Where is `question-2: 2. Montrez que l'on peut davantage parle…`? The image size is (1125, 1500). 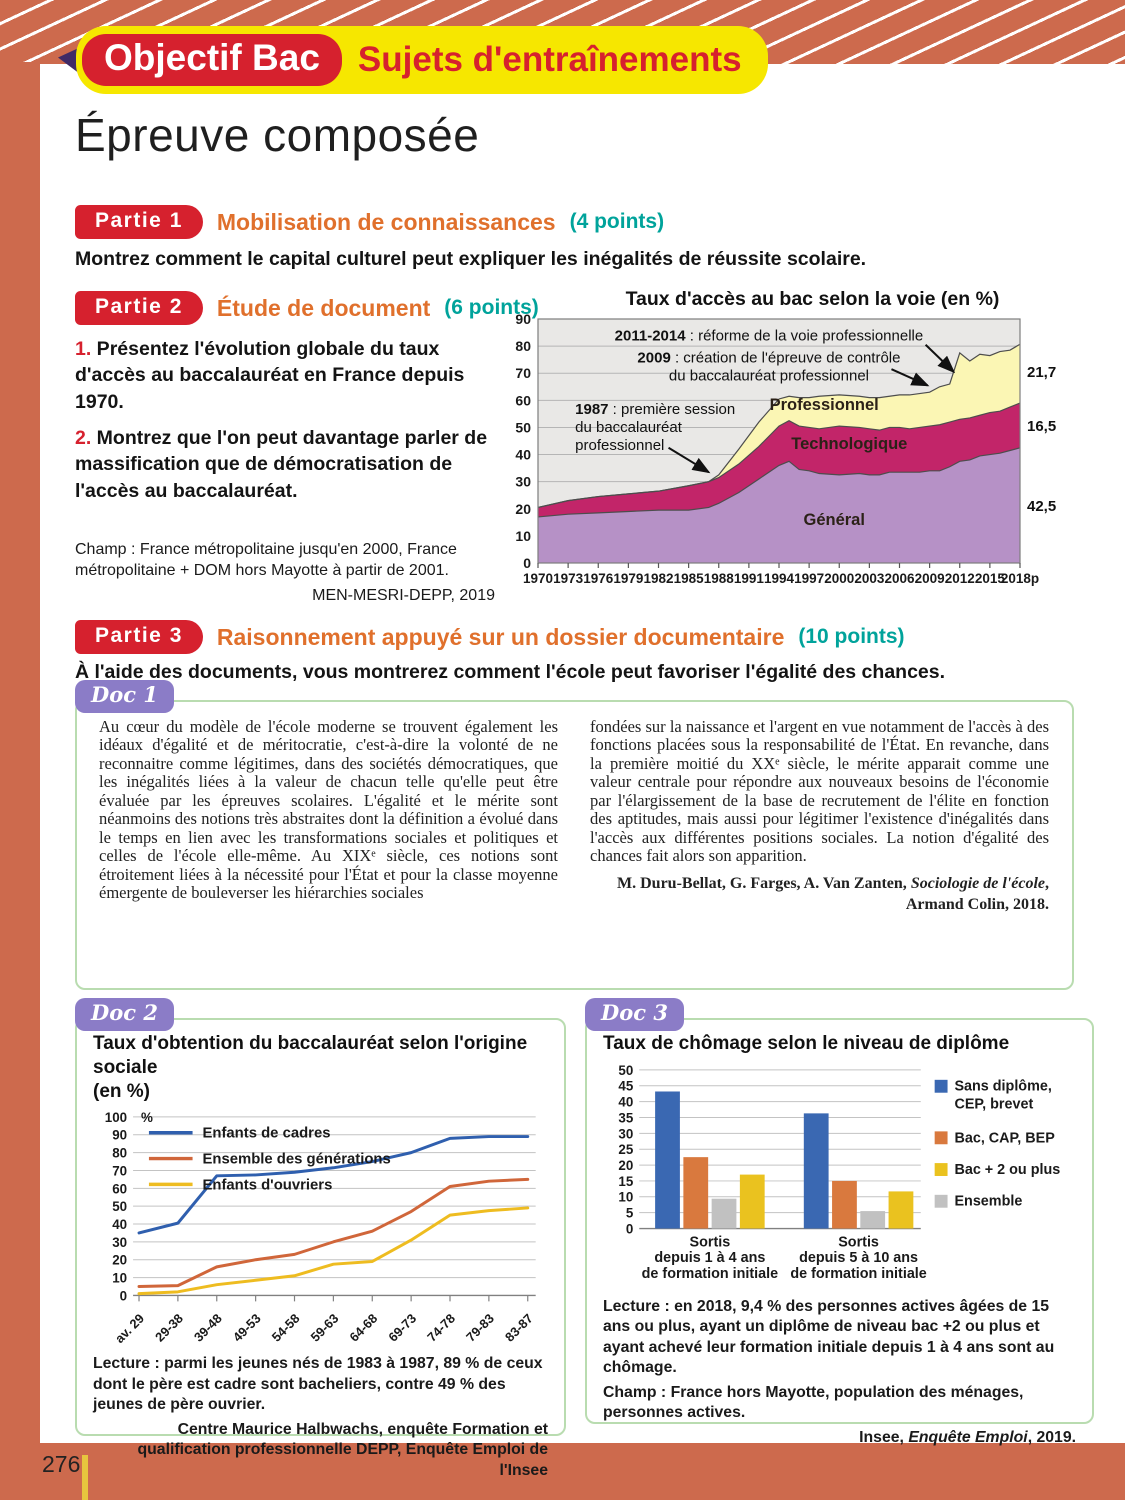
question-2: 2. Montrez que l'on peut davantage parle… is located at coordinates (281, 464).